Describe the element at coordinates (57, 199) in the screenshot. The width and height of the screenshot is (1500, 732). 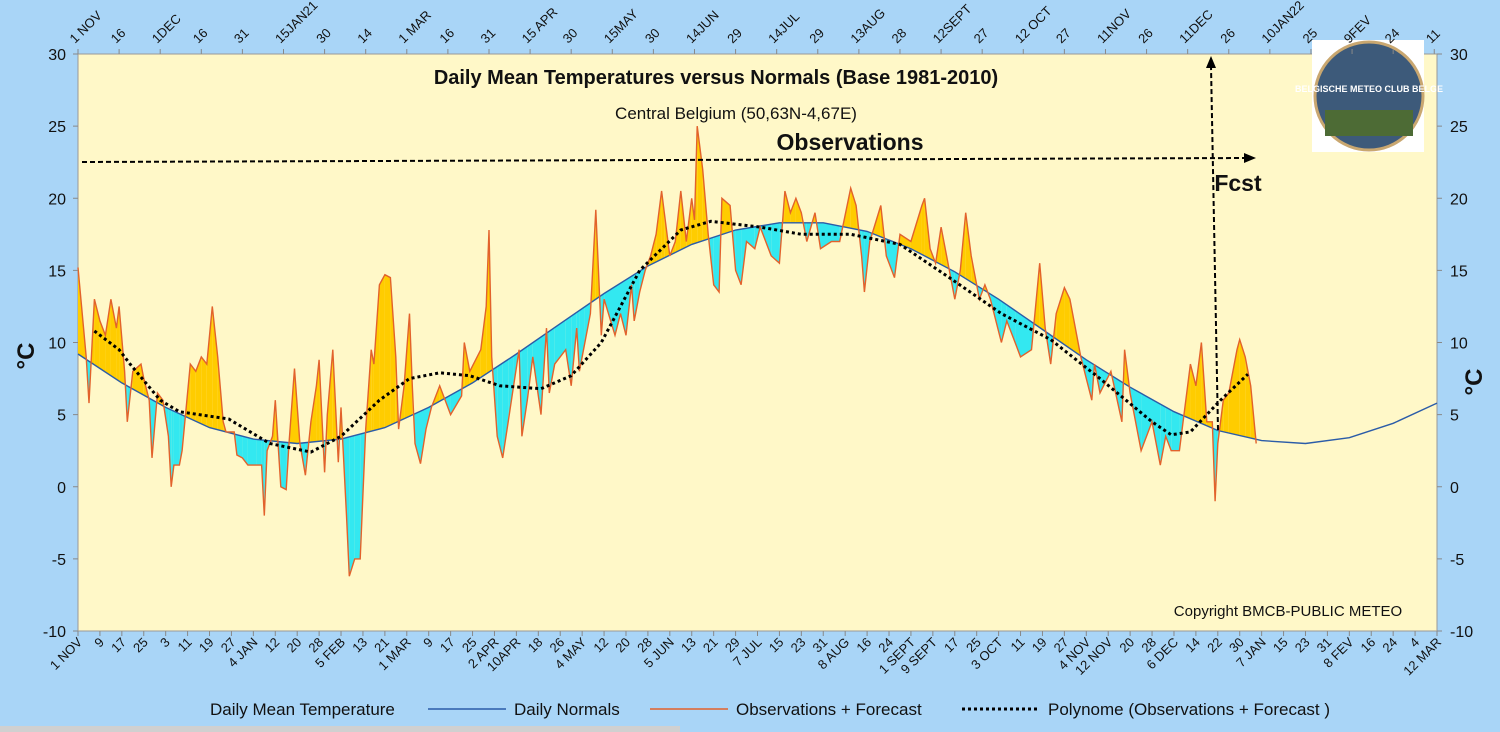
I see `y-tick-label: 20` at that location.